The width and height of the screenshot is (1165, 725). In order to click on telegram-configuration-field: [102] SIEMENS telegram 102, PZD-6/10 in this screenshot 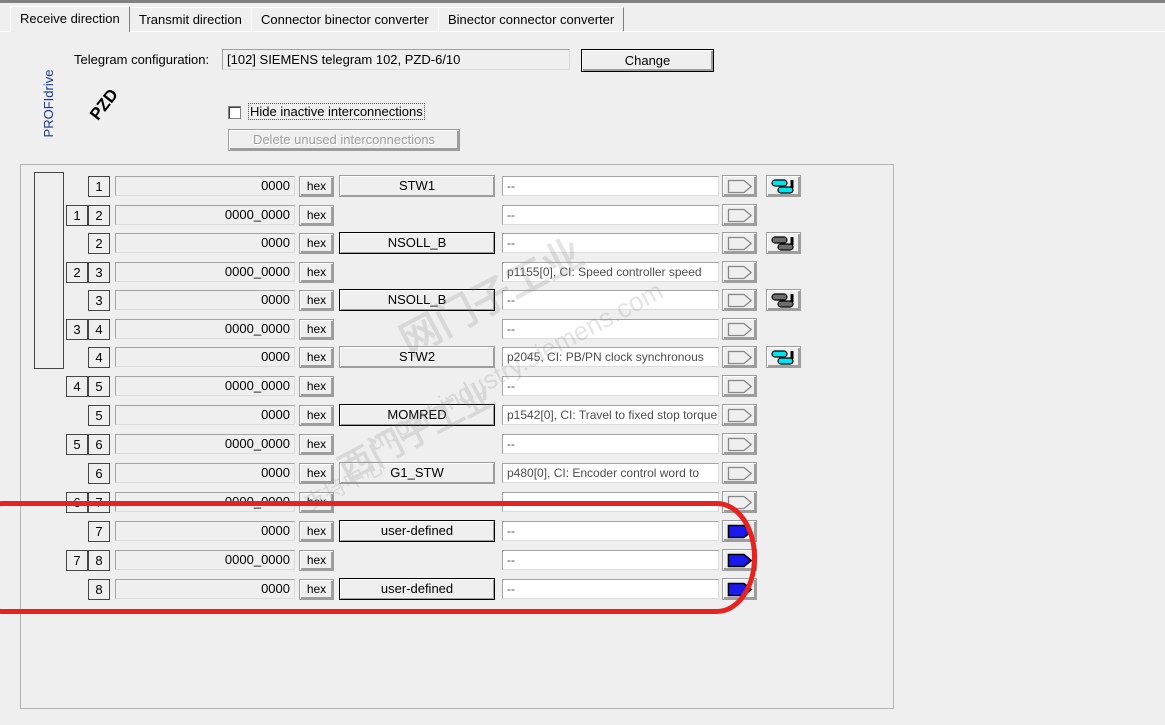, I will do `click(396, 59)`.